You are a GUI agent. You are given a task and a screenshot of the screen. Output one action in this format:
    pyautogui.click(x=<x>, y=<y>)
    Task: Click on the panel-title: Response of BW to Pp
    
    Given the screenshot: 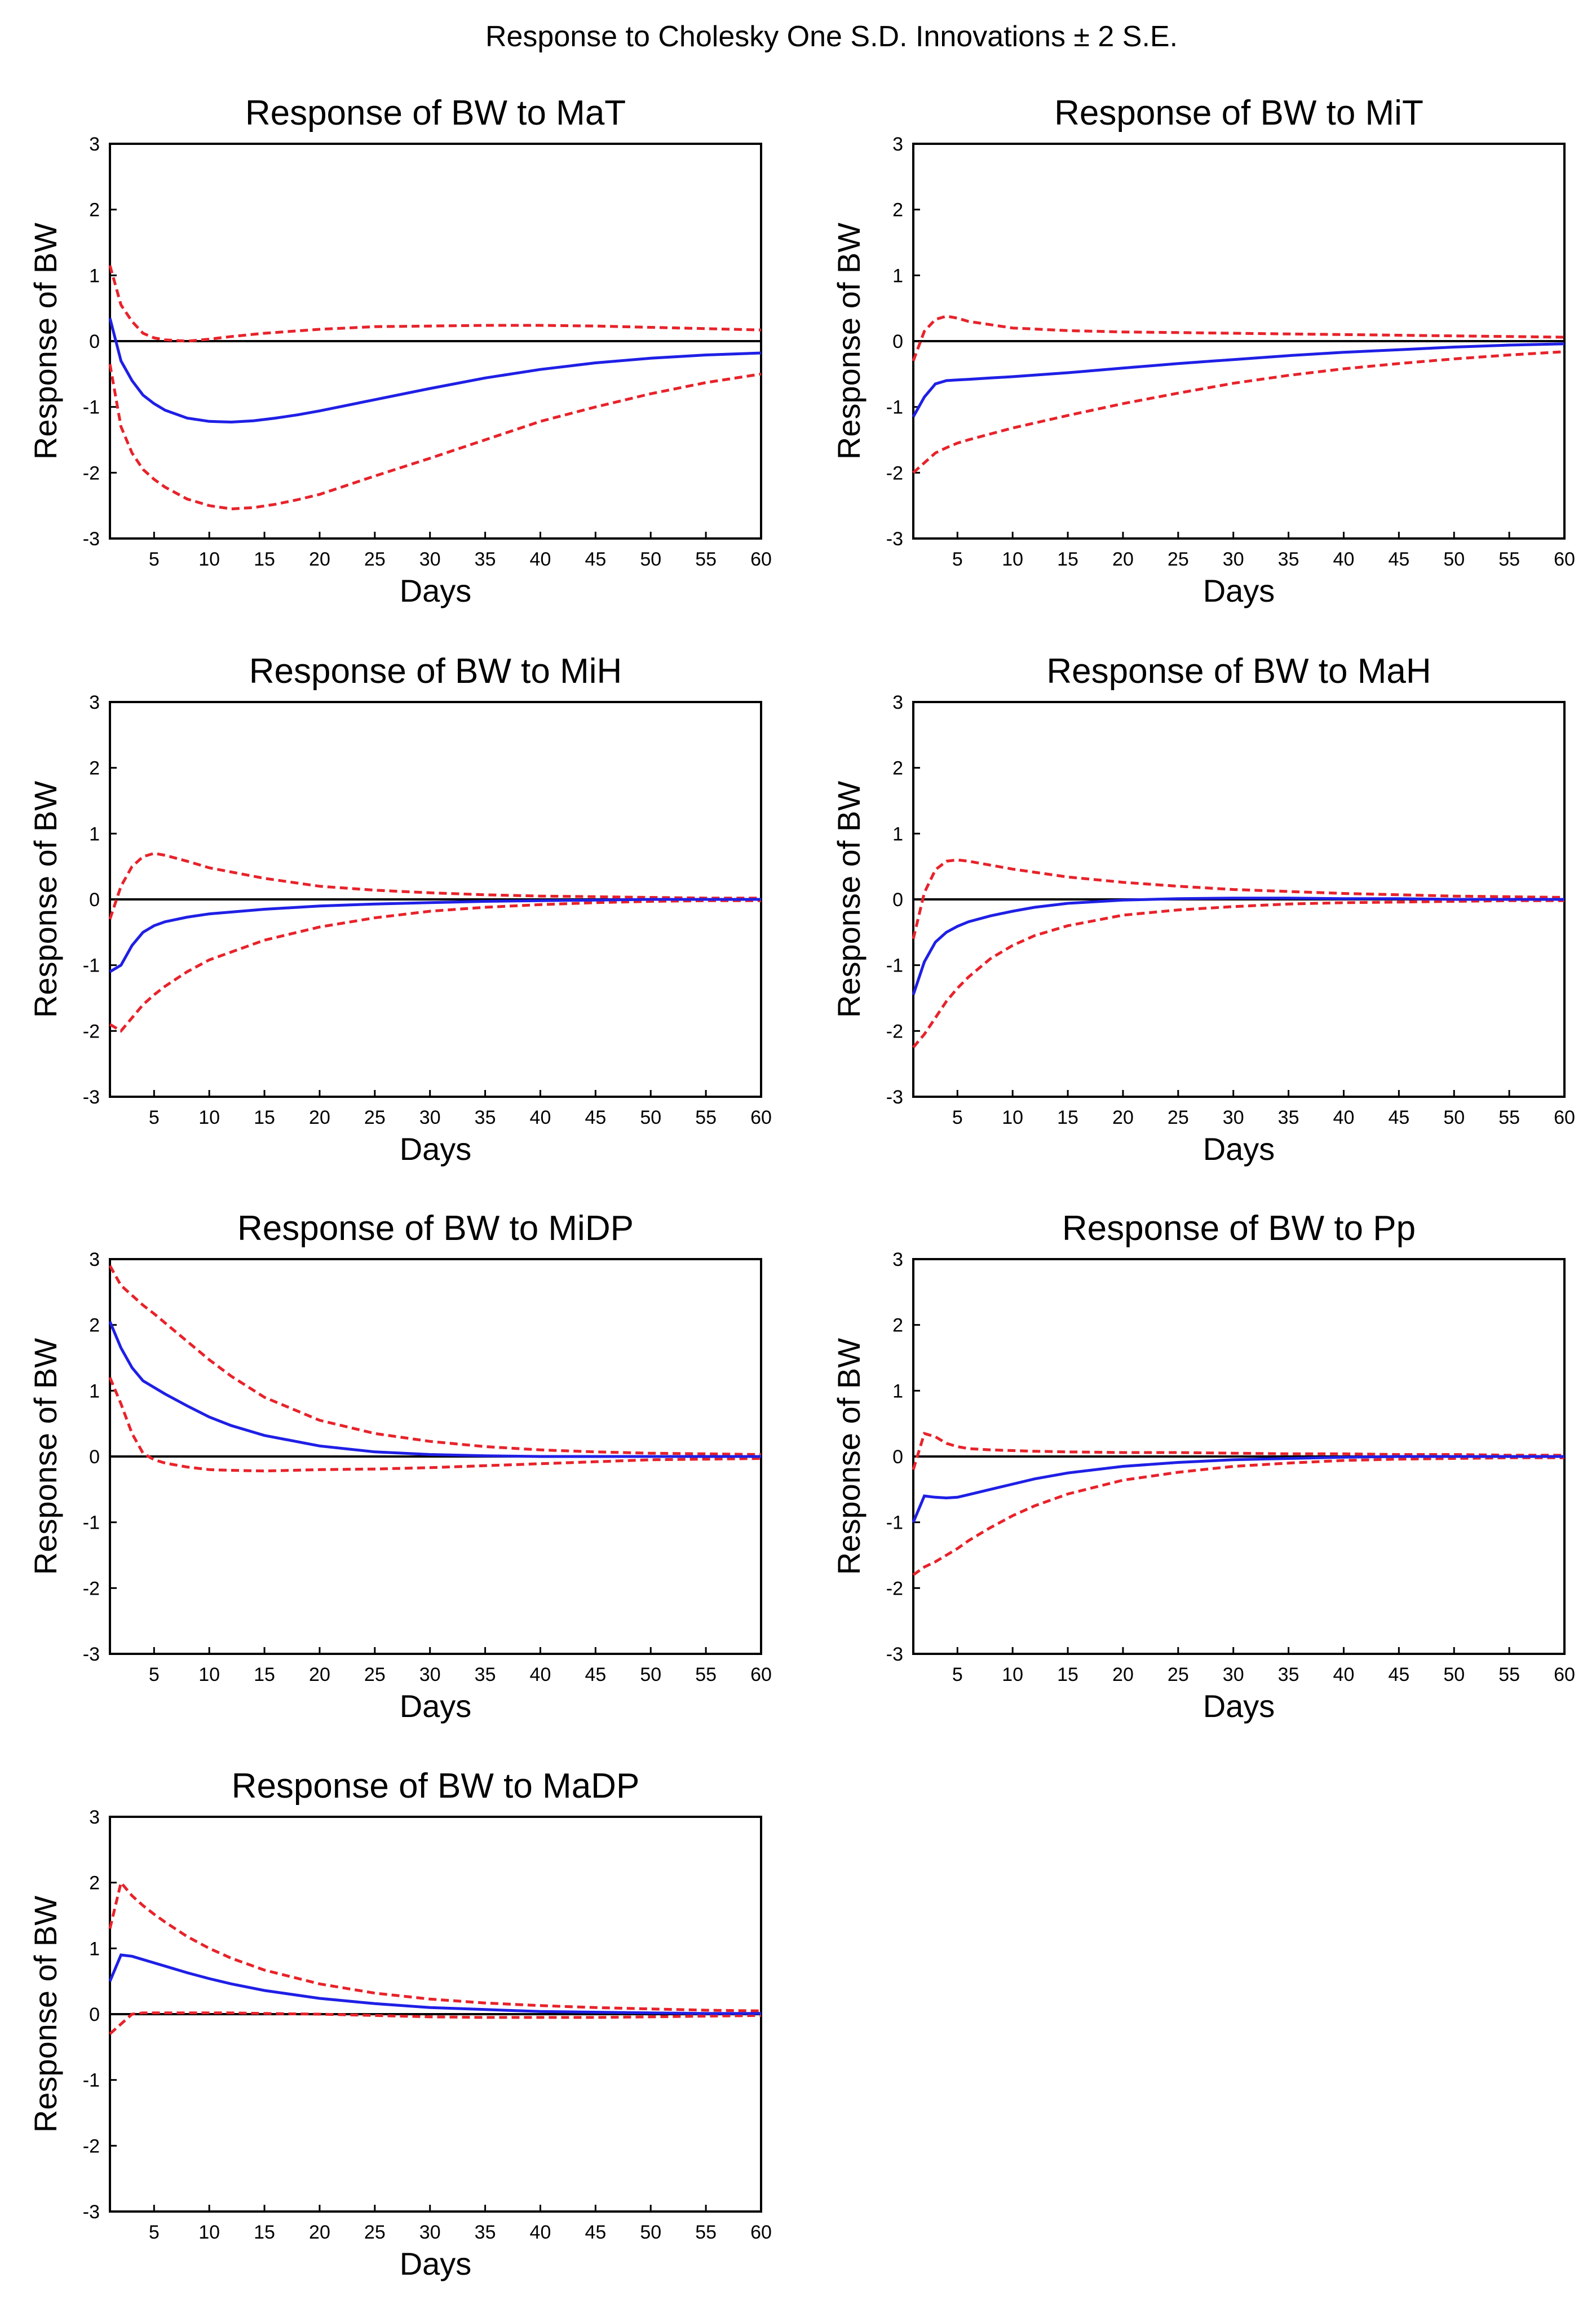 What is the action you would take?
    pyautogui.click(x=1239, y=1229)
    